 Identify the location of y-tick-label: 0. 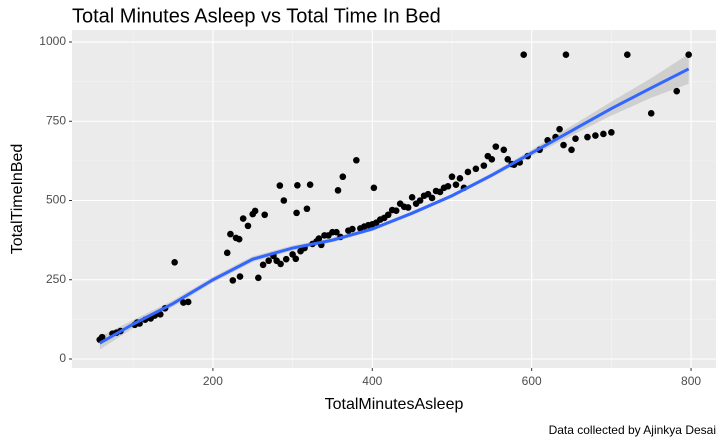
(62, 358).